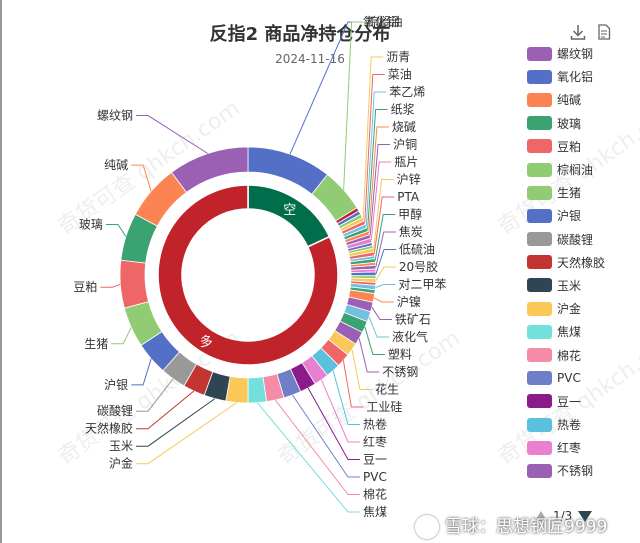 The width and height of the screenshot is (640, 543). What do you see at coordinates (575, 239) in the screenshot?
I see `legend-label: 碳酸锂` at bounding box center [575, 239].